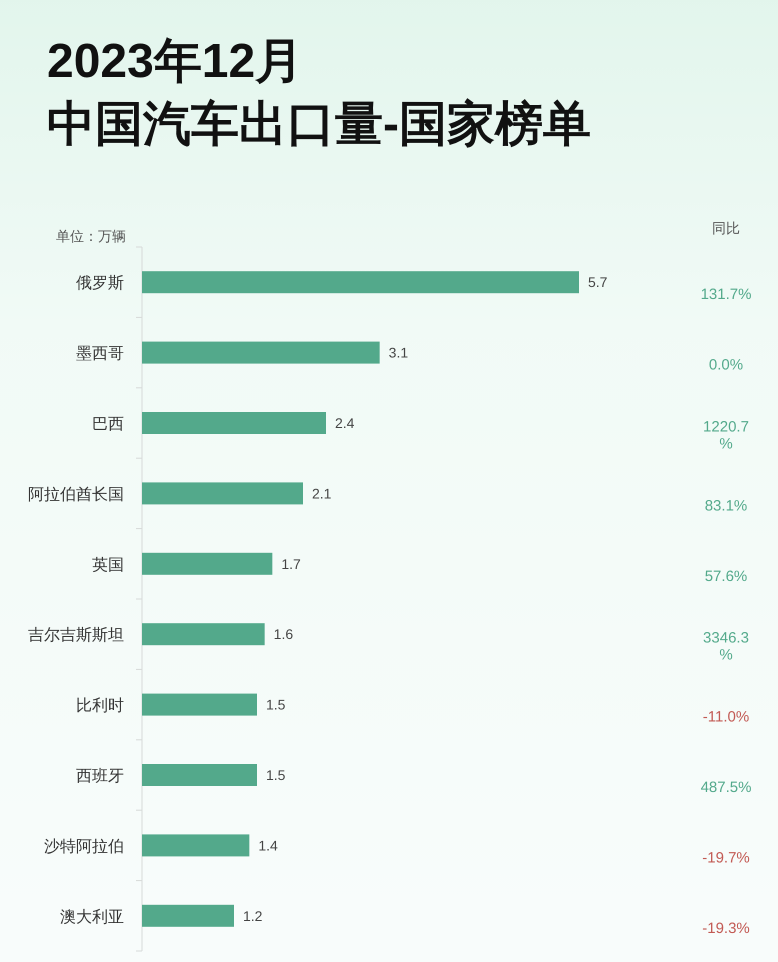 This screenshot has height=962, width=778. Describe the element at coordinates (284, 634) in the screenshot. I see `data-label: 1.6` at that location.